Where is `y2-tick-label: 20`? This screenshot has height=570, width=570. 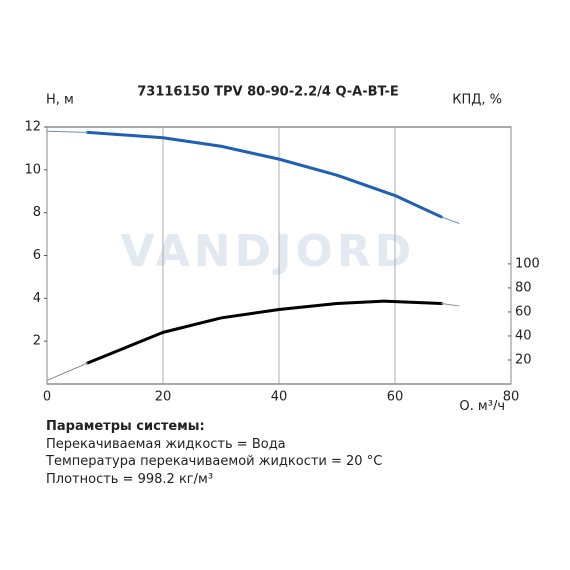
y2-tick-label: 20 is located at coordinates (523, 359).